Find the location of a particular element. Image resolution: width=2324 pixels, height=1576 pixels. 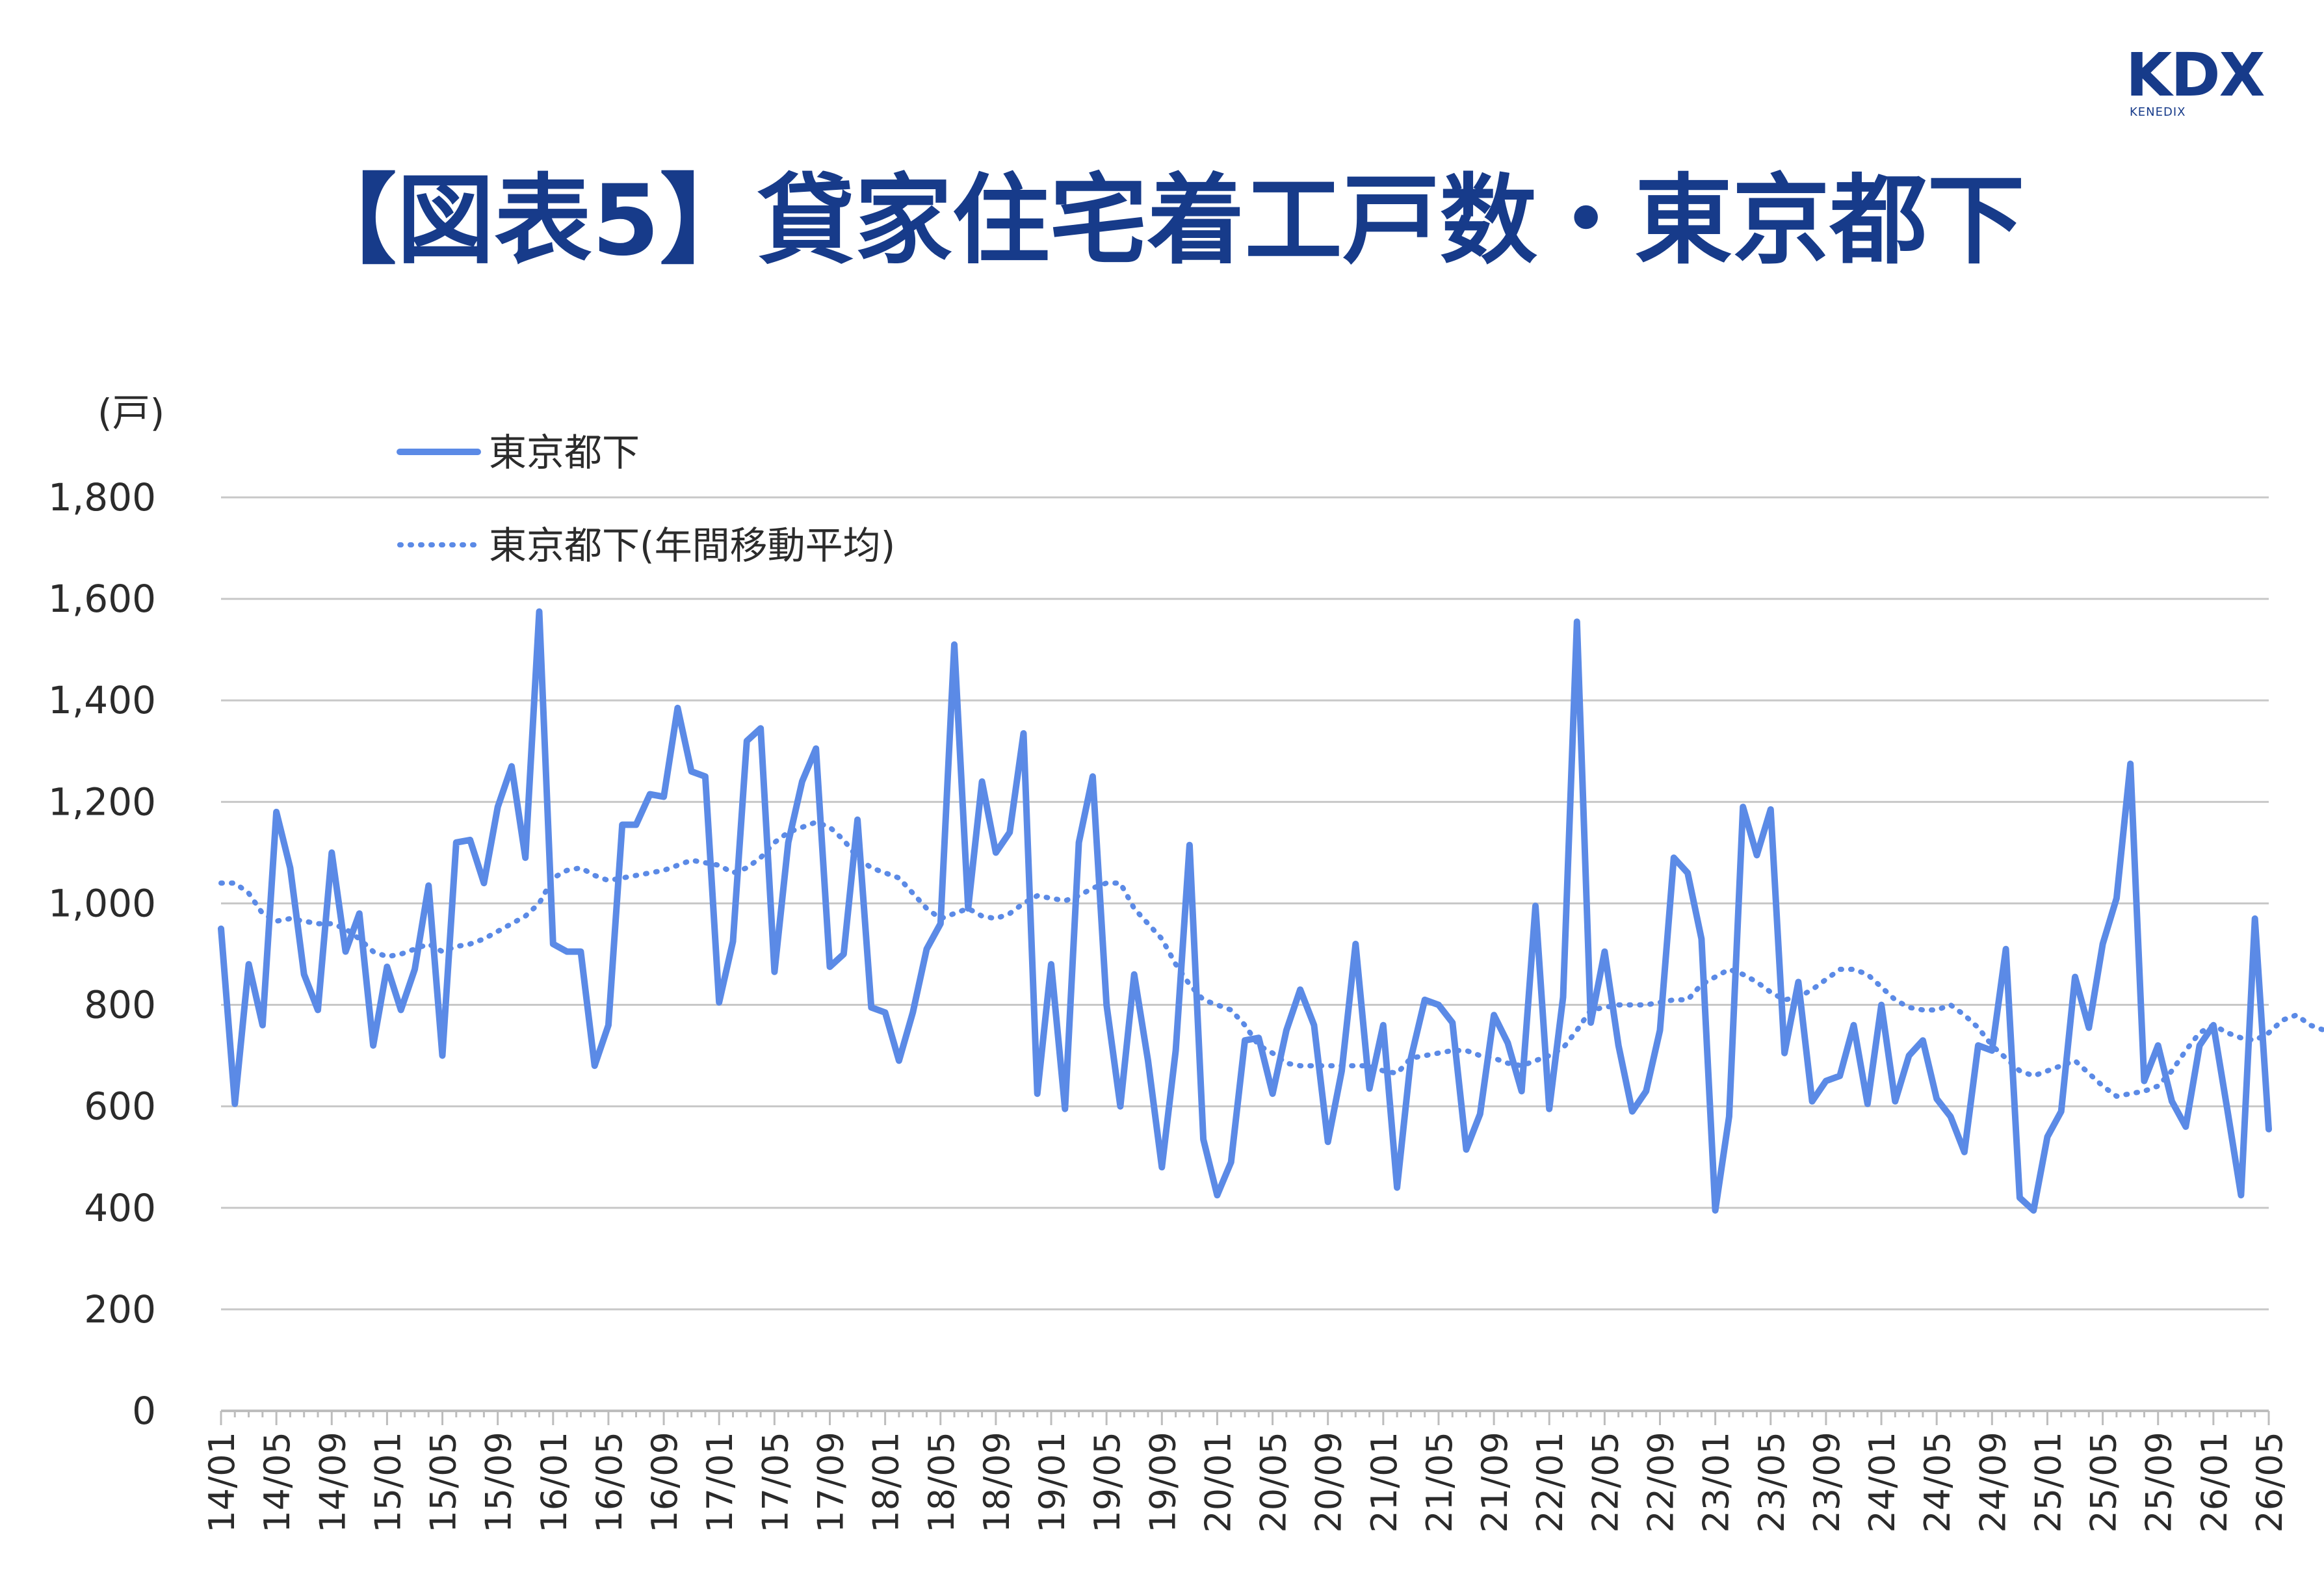

x-tick-label: 22/05 is located at coordinates (1606, 1482).